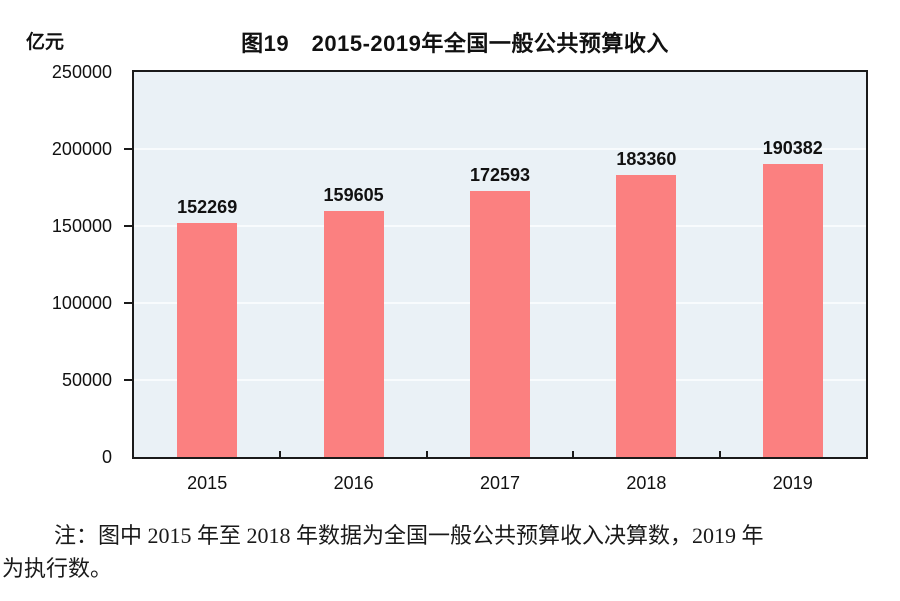 The height and width of the screenshot is (601, 900). Describe the element at coordinates (646, 315) in the screenshot. I see `bar-2018` at that location.